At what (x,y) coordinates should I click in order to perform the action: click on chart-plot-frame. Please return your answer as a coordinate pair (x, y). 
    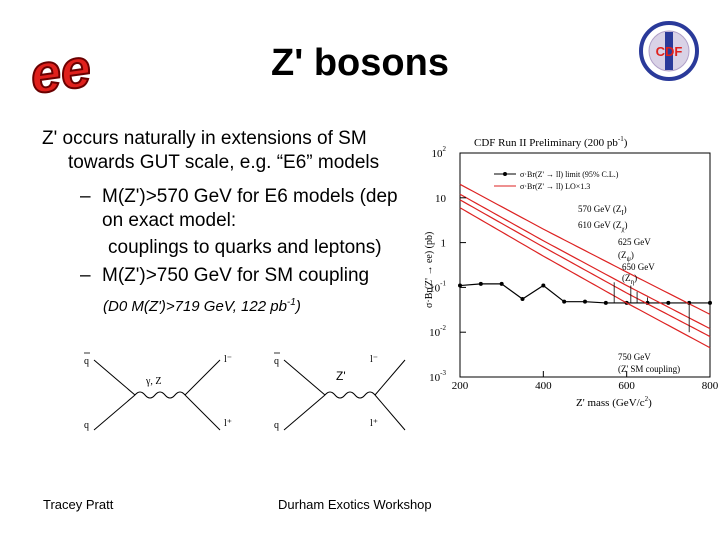
    Looking at the image, I should click on (585, 265).